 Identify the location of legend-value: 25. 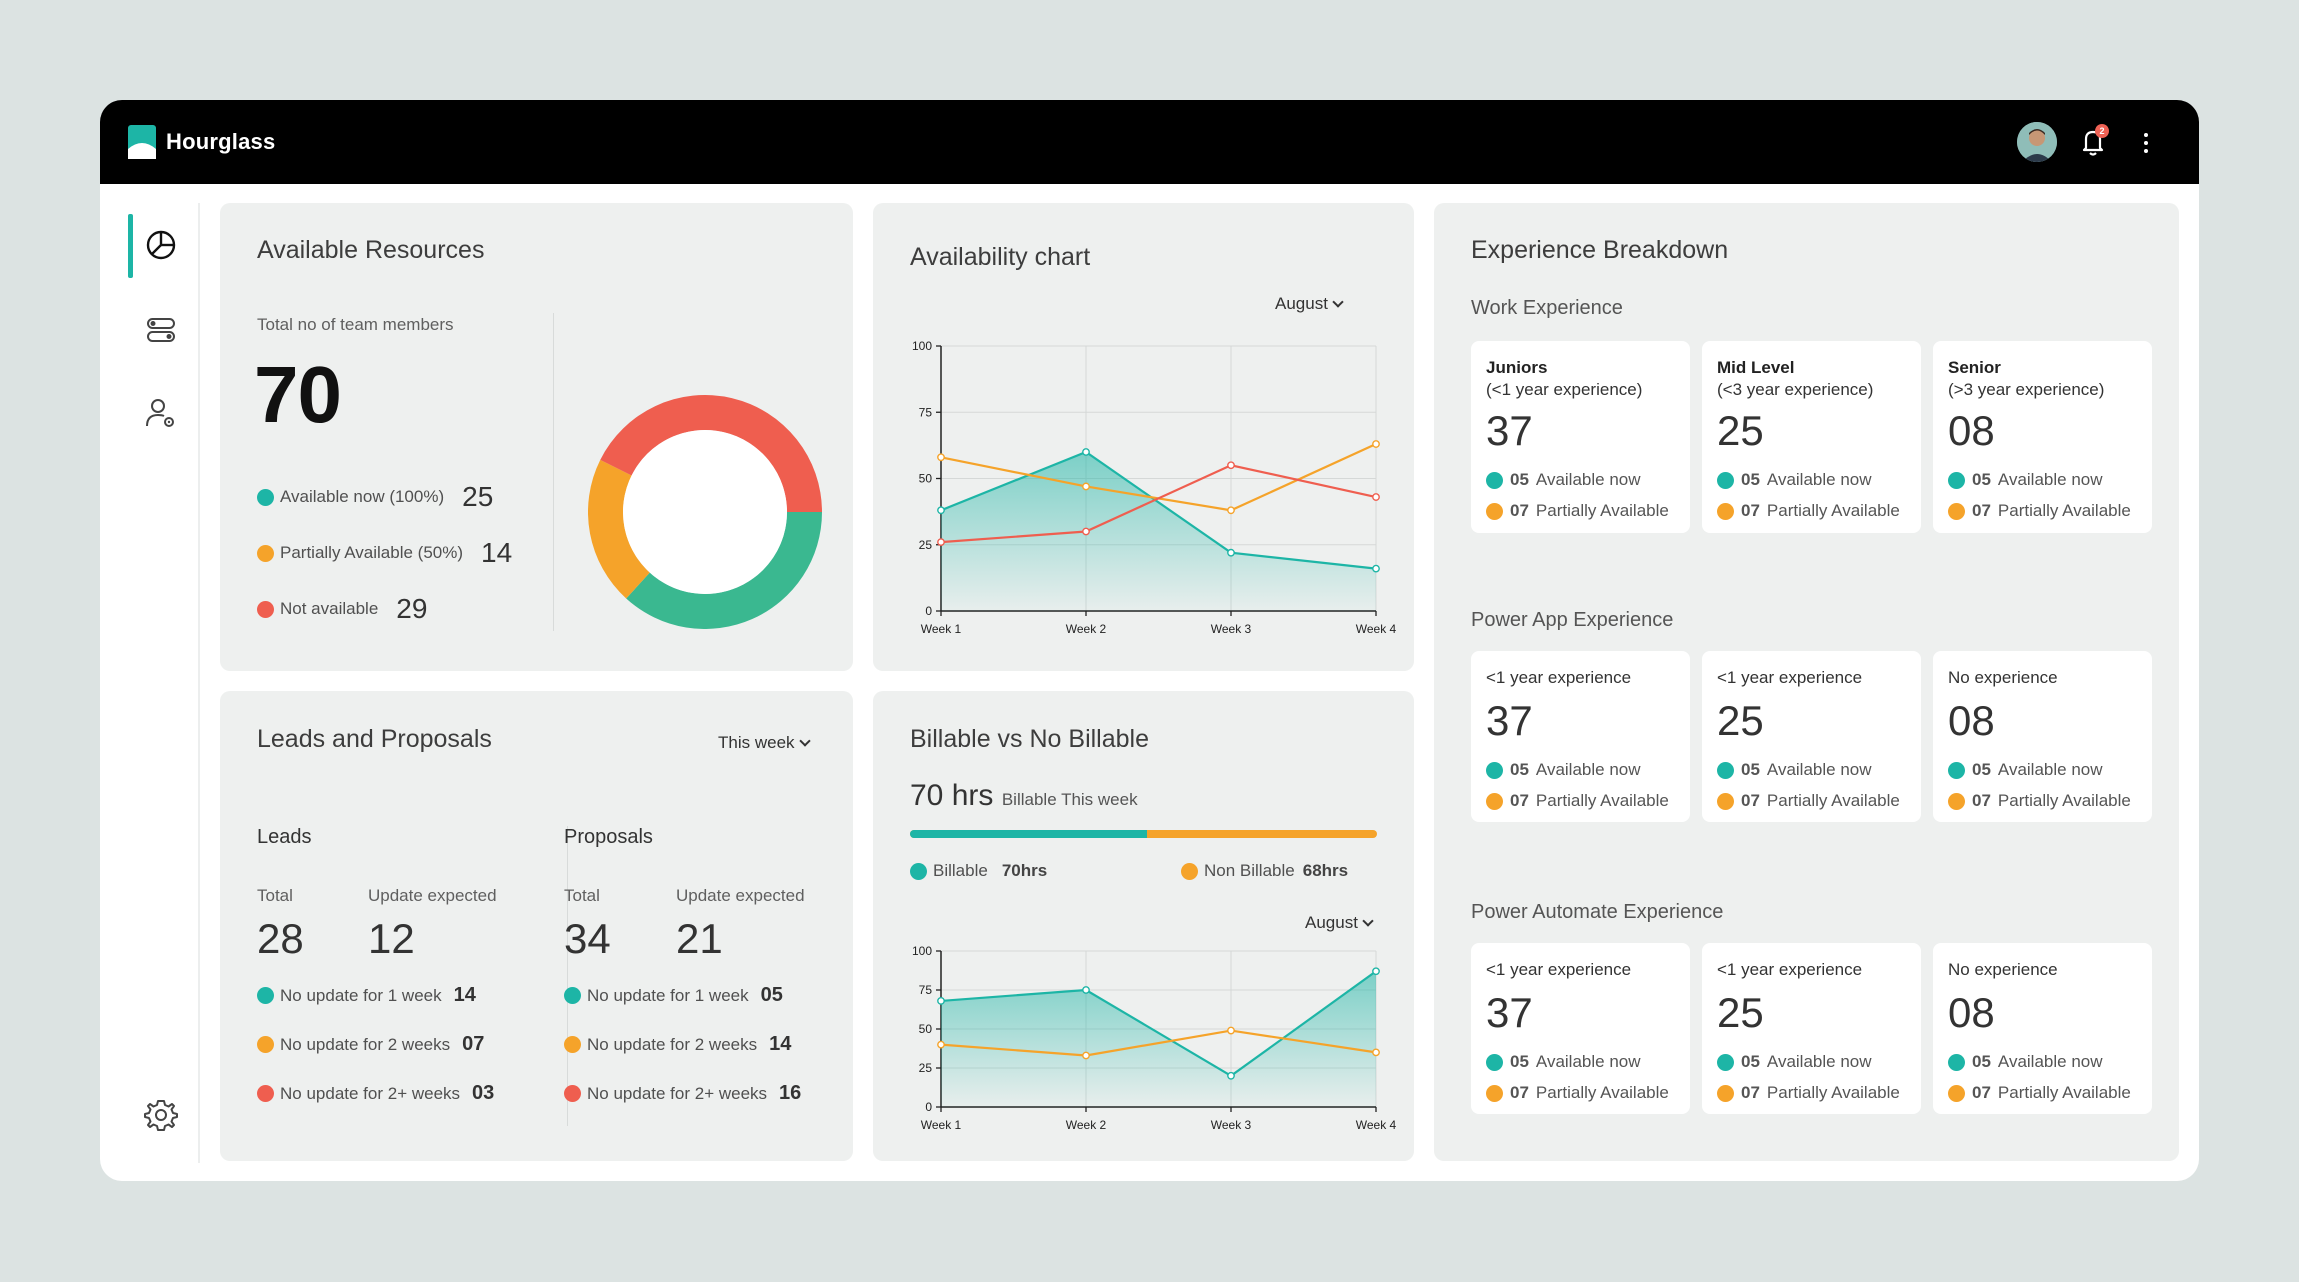
(478, 496).